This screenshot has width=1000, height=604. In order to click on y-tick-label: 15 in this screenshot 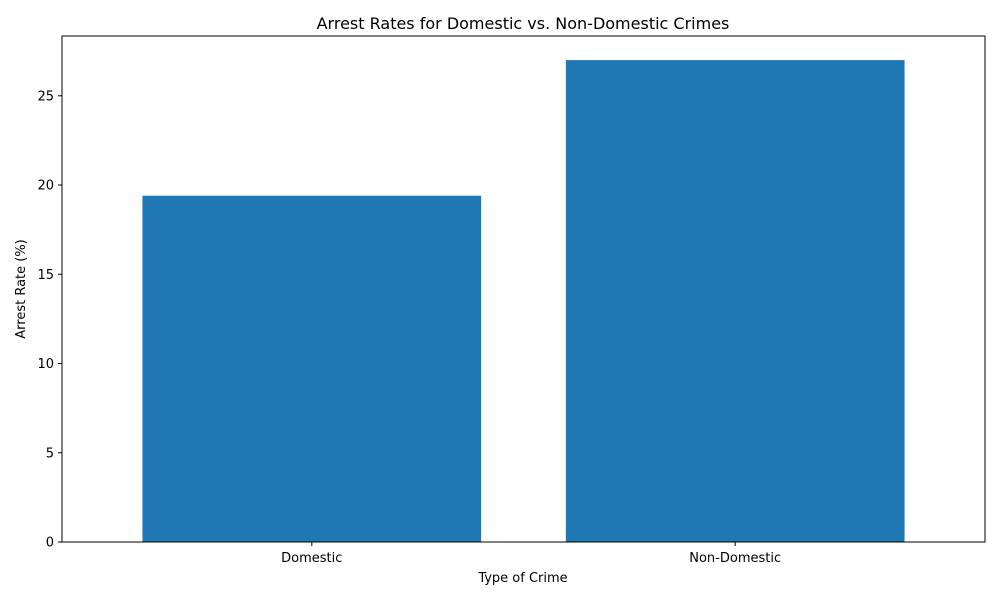, I will do `click(45, 275)`.